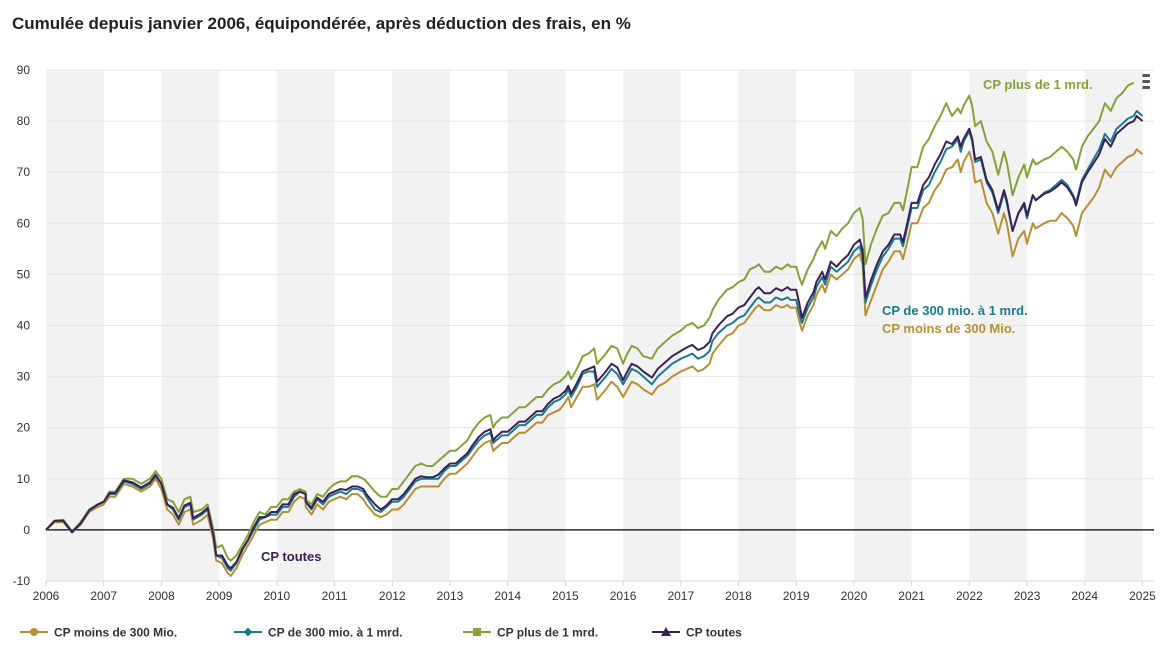 Image resolution: width=1164 pixels, height=646 pixels. I want to click on x-tick-label: 2011, so click(335, 596).